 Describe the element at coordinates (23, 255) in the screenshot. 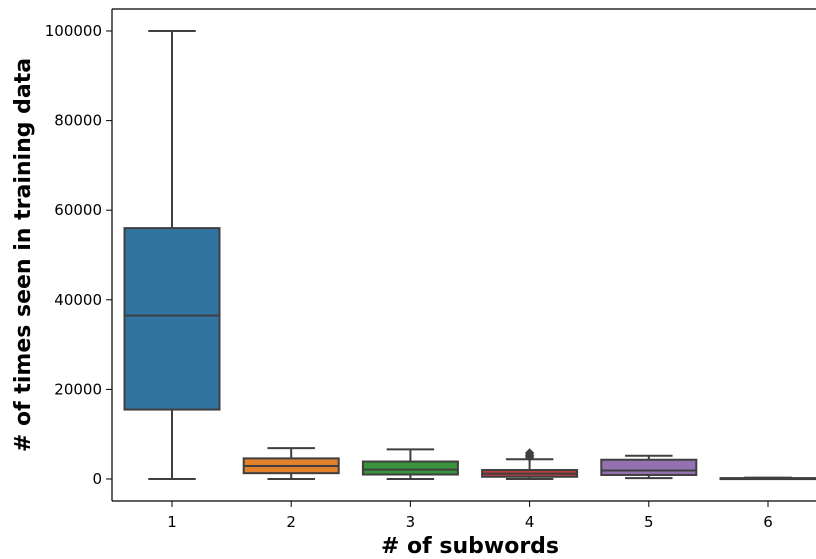

I see `y-axis-label: # of times seen in training data` at that location.